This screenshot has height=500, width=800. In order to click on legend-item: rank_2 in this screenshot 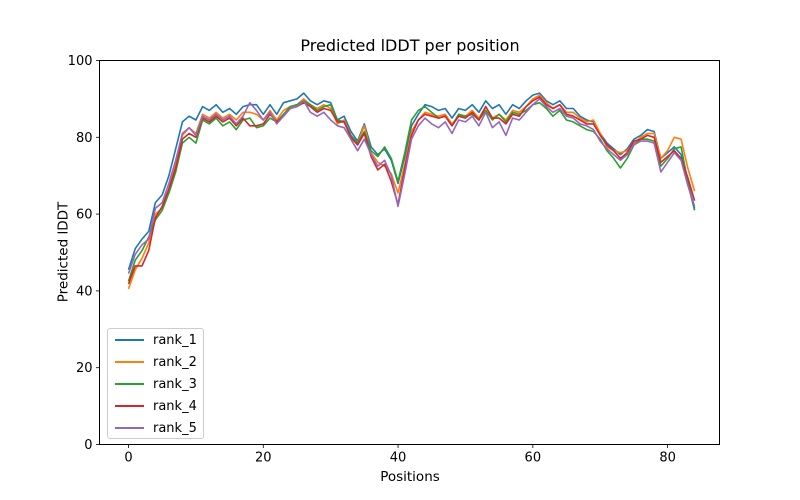, I will do `click(155, 362)`.